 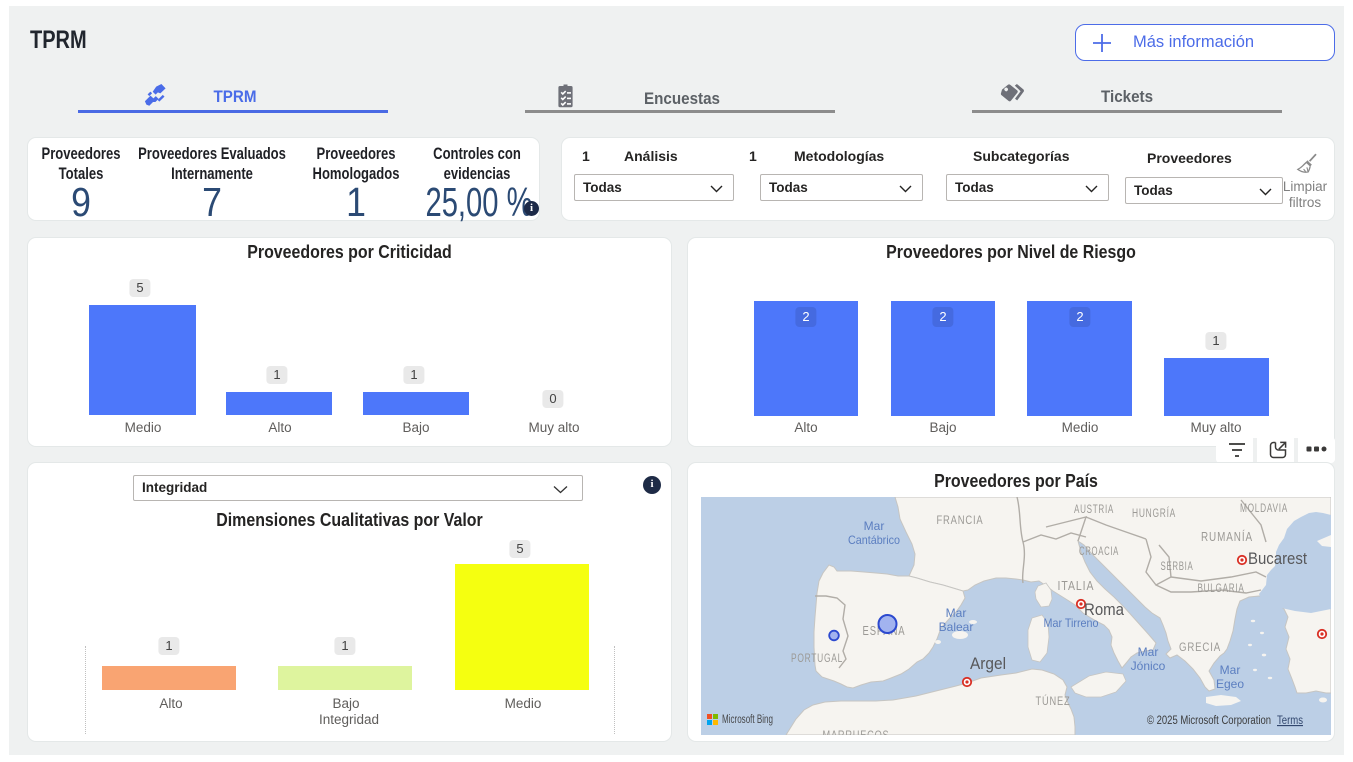 I want to click on svg-text: BULGARIA, so click(x=1221, y=589).